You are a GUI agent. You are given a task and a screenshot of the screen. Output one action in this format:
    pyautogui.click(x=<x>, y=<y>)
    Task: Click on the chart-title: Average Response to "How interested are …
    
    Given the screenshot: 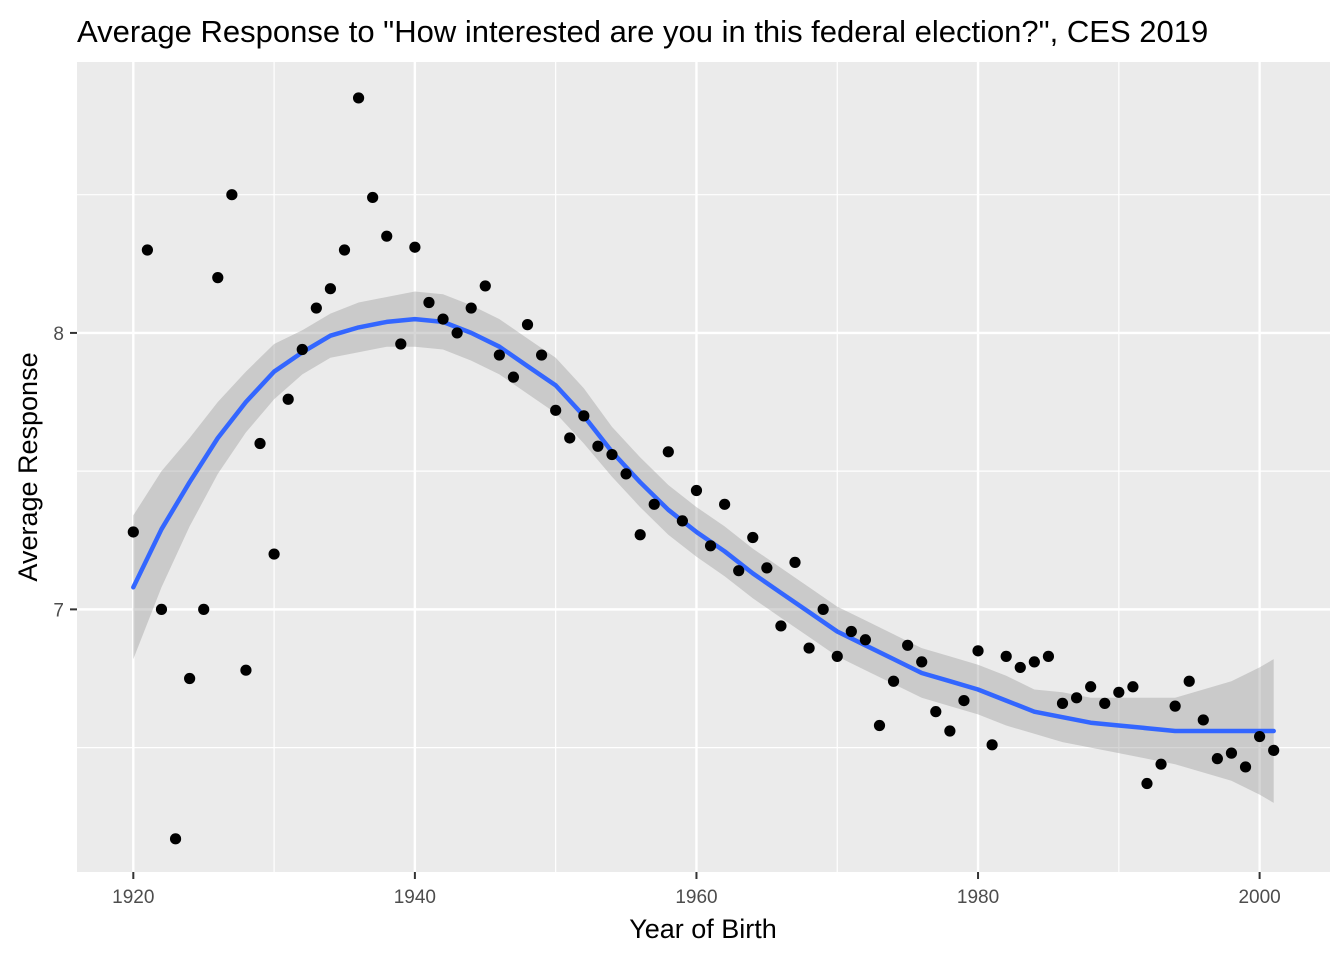 What is the action you would take?
    pyautogui.click(x=642, y=31)
    